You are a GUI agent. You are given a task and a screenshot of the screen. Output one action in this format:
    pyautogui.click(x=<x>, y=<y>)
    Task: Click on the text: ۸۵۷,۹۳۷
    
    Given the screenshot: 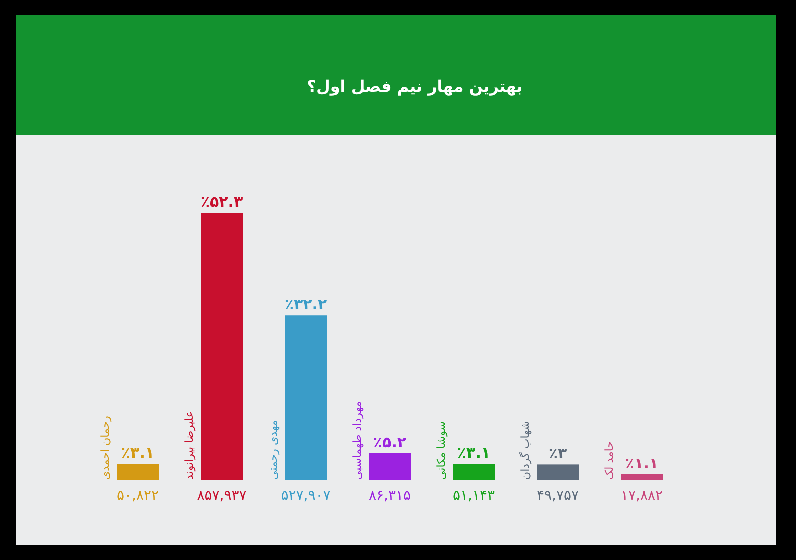 What is the action you would take?
    pyautogui.click(x=222, y=496)
    